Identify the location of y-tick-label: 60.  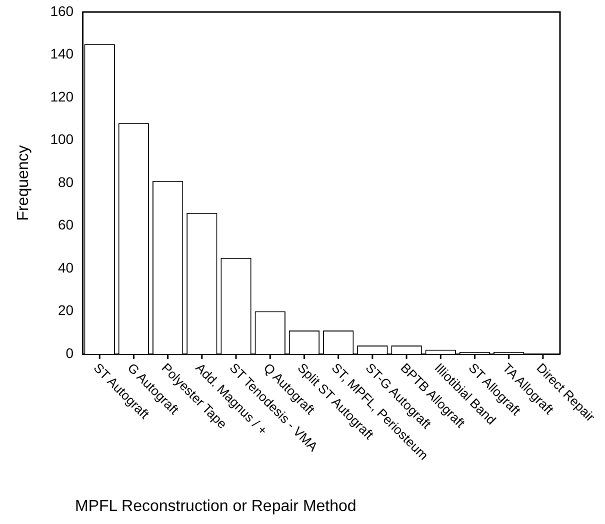
(66, 224).